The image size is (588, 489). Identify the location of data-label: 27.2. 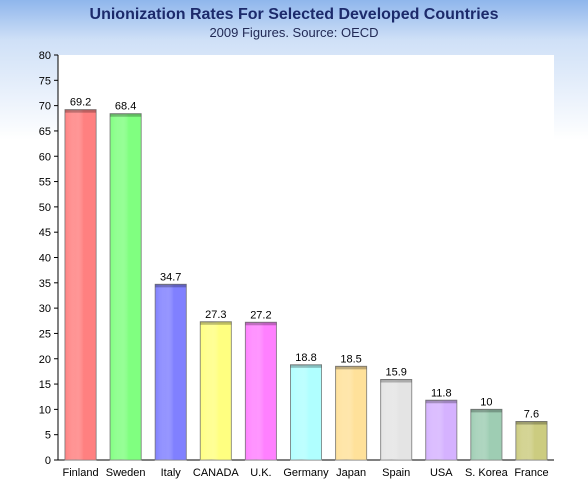
(260, 315).